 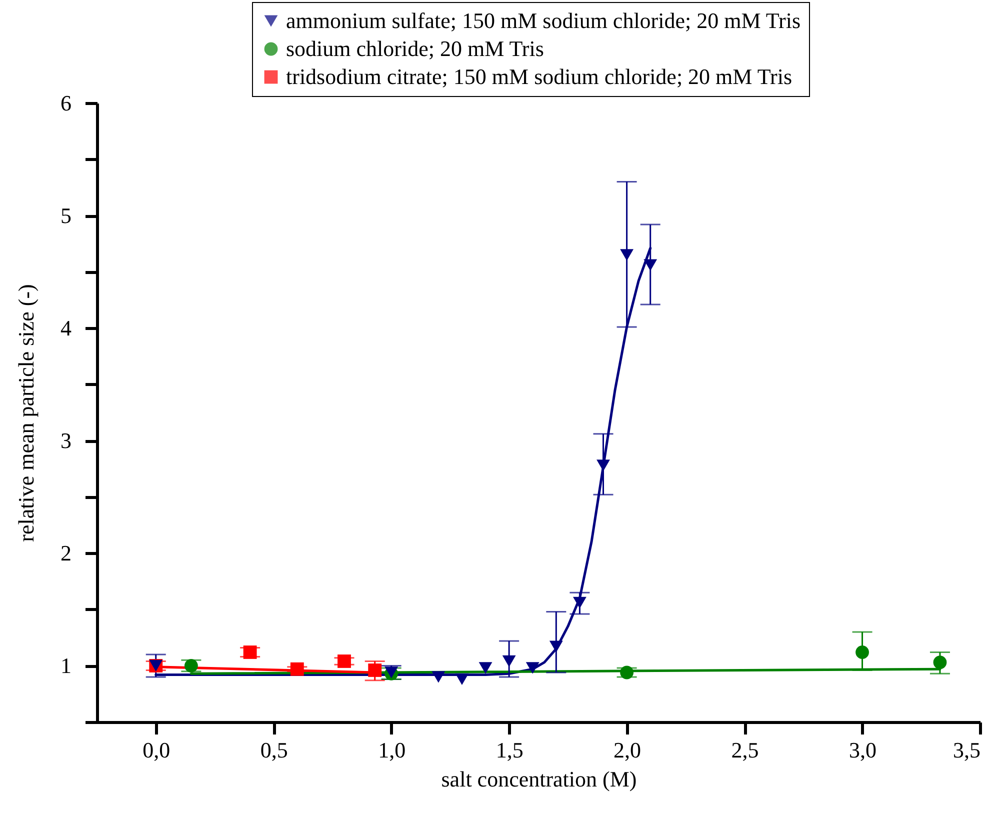 I want to click on x-tick-label: 0,0, so click(x=156, y=750).